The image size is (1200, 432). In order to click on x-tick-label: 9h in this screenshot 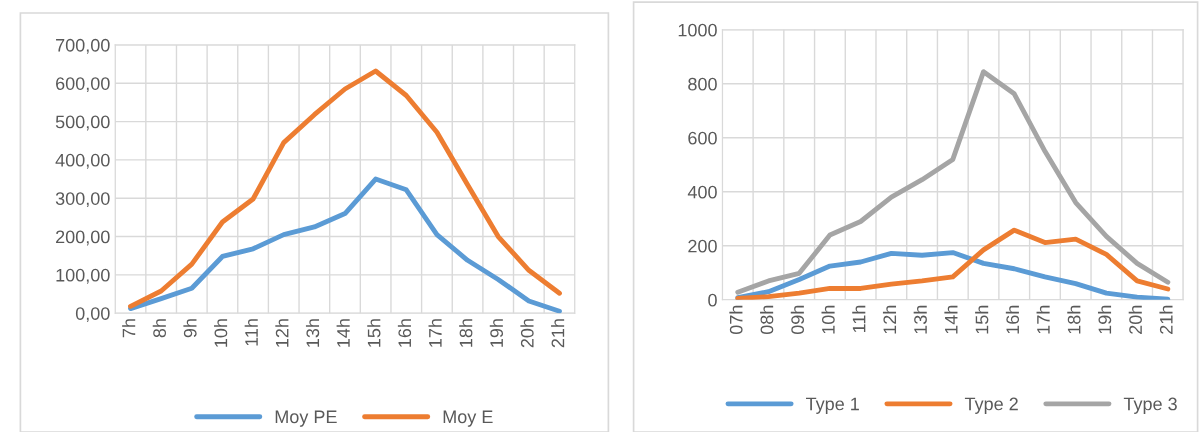, I will do `click(190, 328)`.